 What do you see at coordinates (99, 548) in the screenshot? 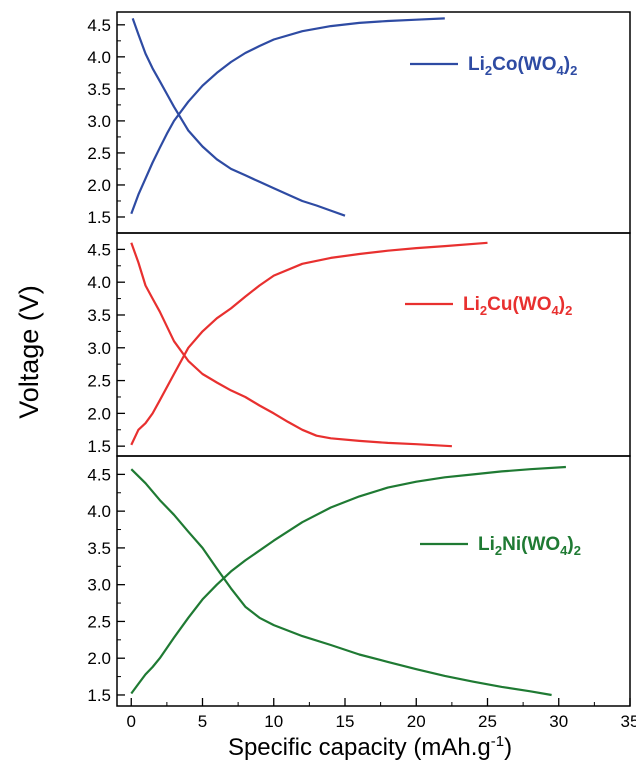
I see `y-tick-label-nickel: 3.5` at bounding box center [99, 548].